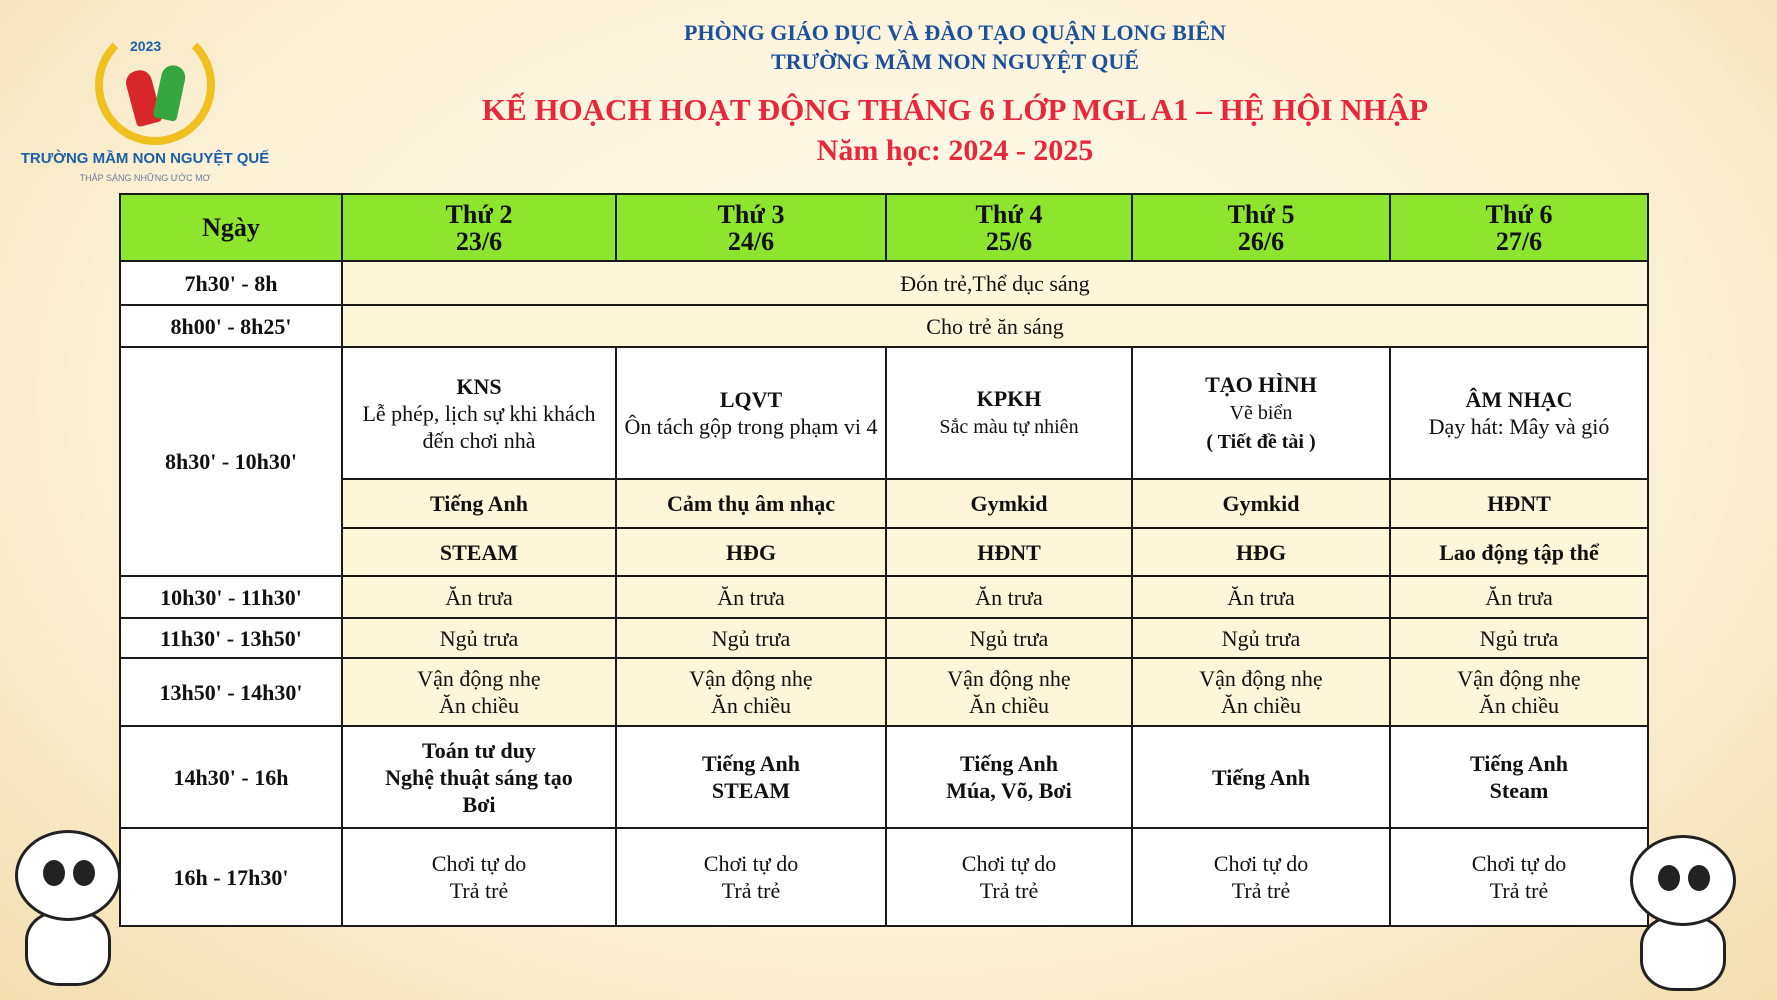 The height and width of the screenshot is (1000, 1777). Describe the element at coordinates (155, 85) in the screenshot. I see `laurel-ring-icon` at that location.